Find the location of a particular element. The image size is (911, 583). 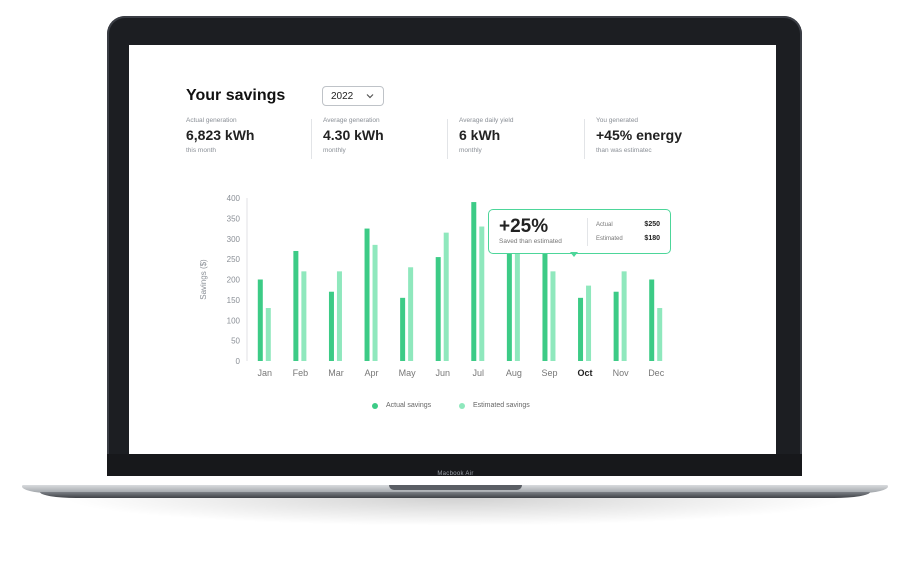

x-tick-label: Nov is located at coordinates (621, 373).